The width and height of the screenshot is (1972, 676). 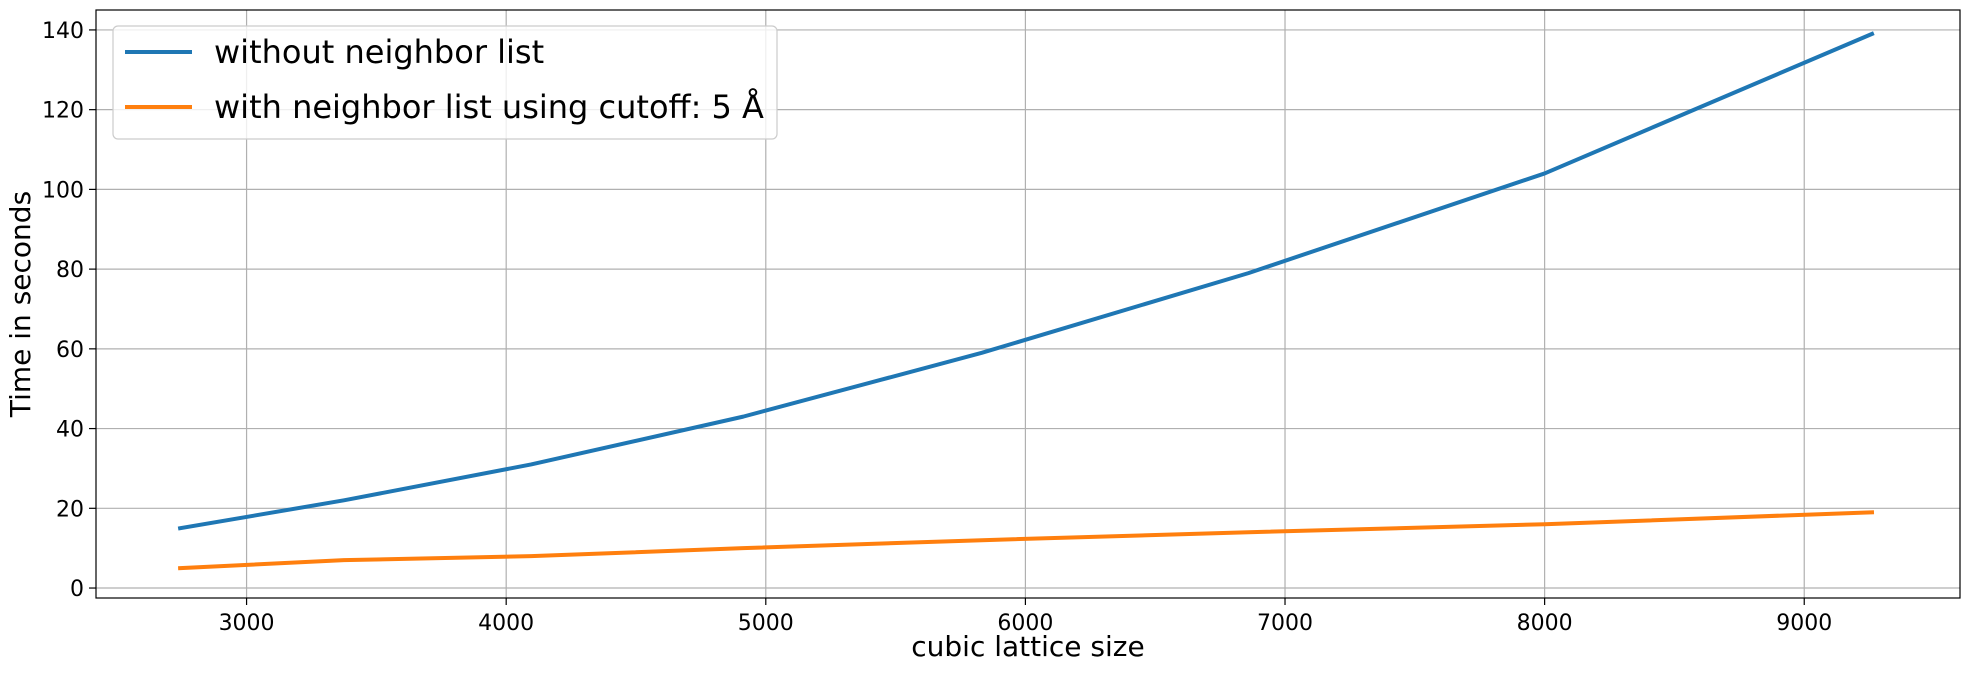 What do you see at coordinates (63, 190) in the screenshot?
I see `y-tick-label: 100` at bounding box center [63, 190].